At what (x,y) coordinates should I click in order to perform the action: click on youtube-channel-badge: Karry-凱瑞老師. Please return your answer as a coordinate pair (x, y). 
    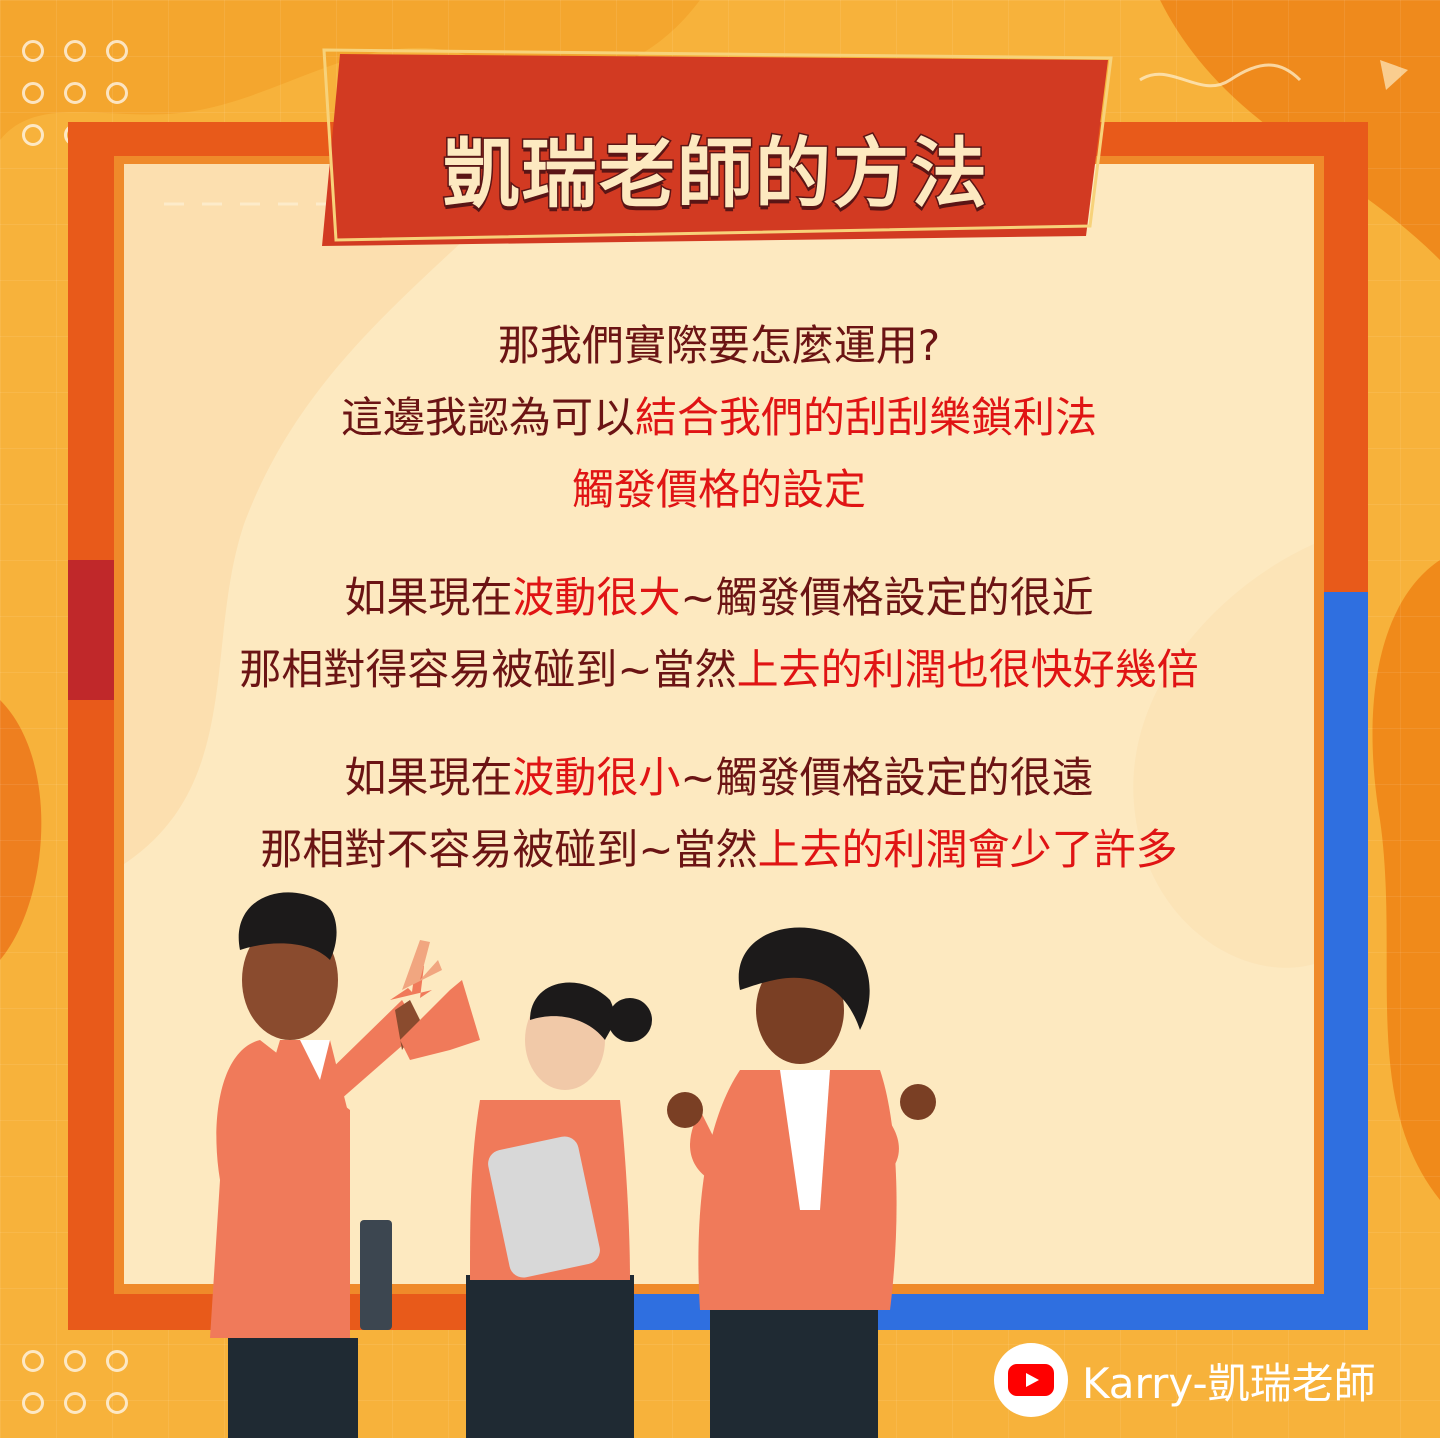
    Looking at the image, I should click on (1185, 1380).